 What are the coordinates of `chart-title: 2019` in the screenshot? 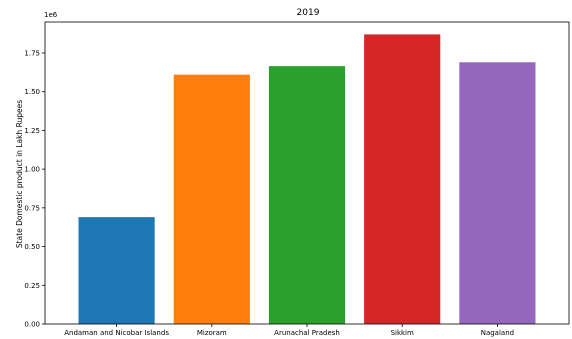 It's located at (308, 13).